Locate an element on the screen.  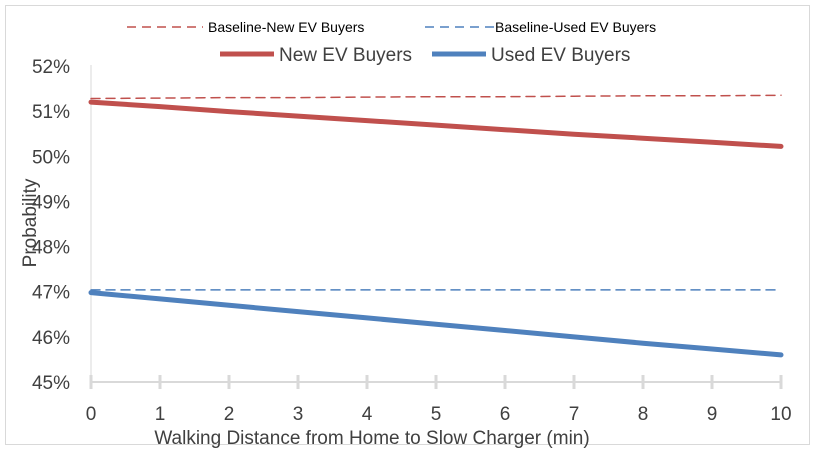
x-tick-label: 3 is located at coordinates (298, 414).